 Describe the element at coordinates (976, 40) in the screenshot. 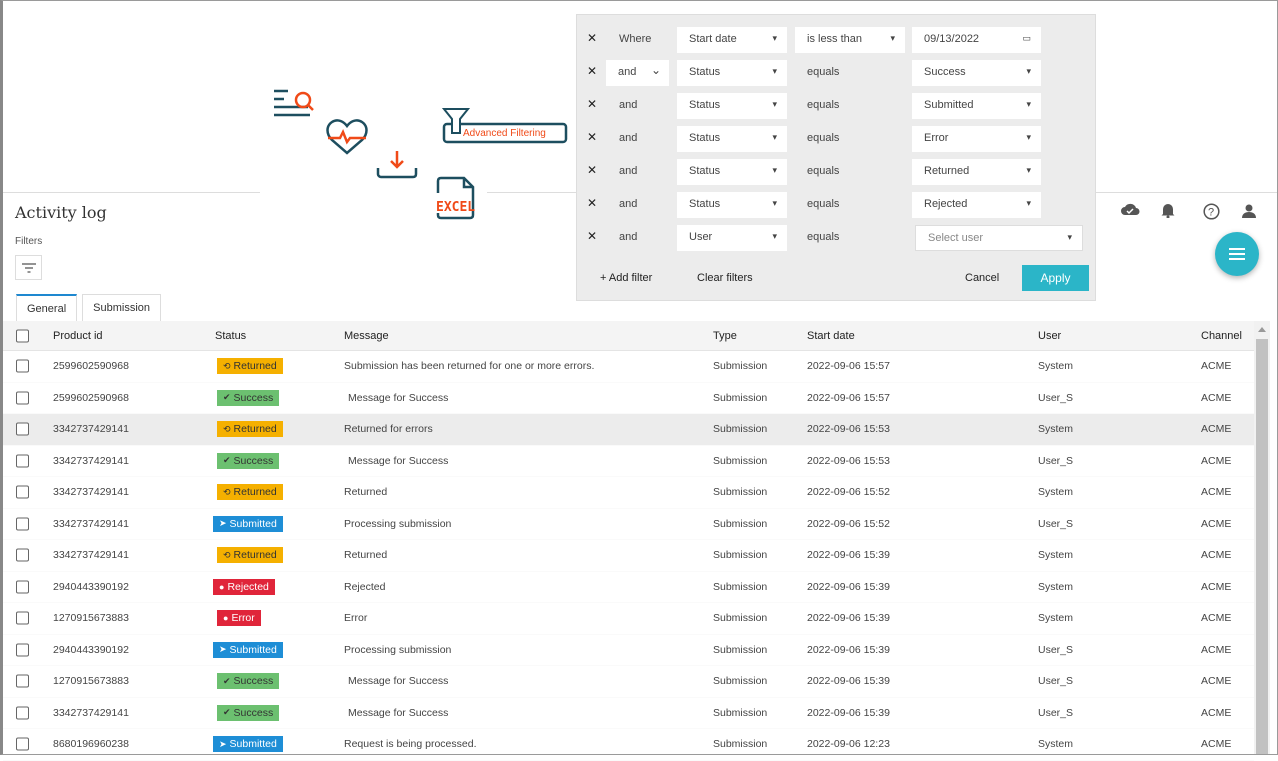

I see `date-input: 09/13/2022 ▭` at that location.